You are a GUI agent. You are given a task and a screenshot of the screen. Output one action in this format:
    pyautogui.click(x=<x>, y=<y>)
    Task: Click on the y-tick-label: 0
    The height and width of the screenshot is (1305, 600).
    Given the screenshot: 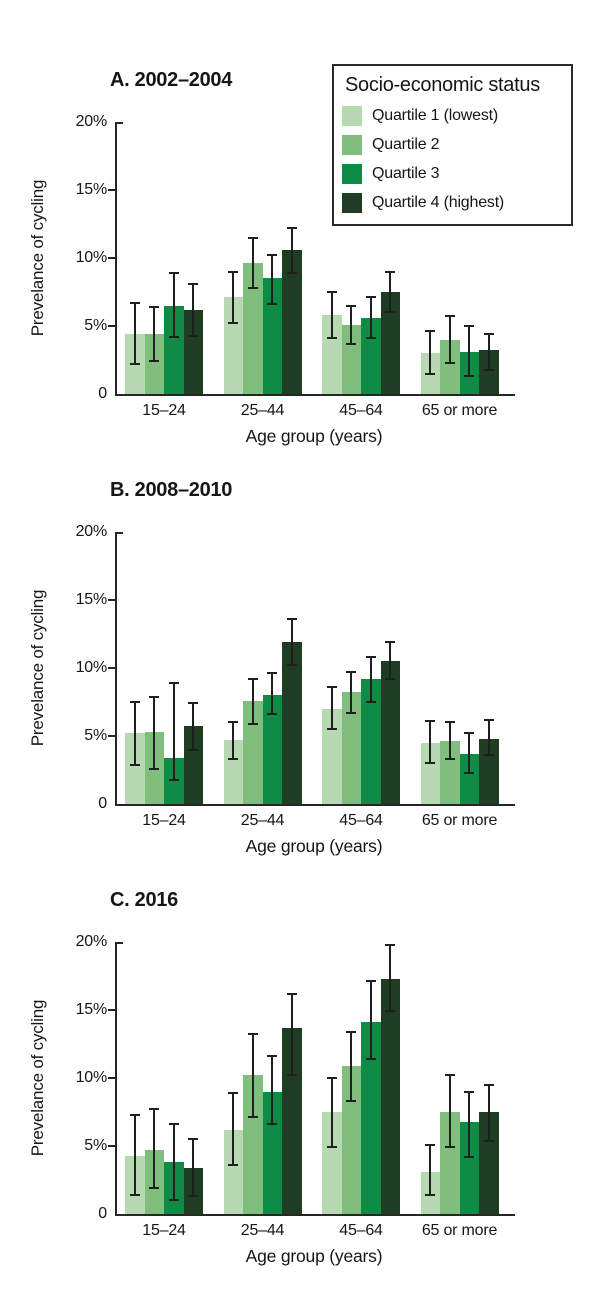 What is the action you would take?
    pyautogui.click(x=102, y=393)
    